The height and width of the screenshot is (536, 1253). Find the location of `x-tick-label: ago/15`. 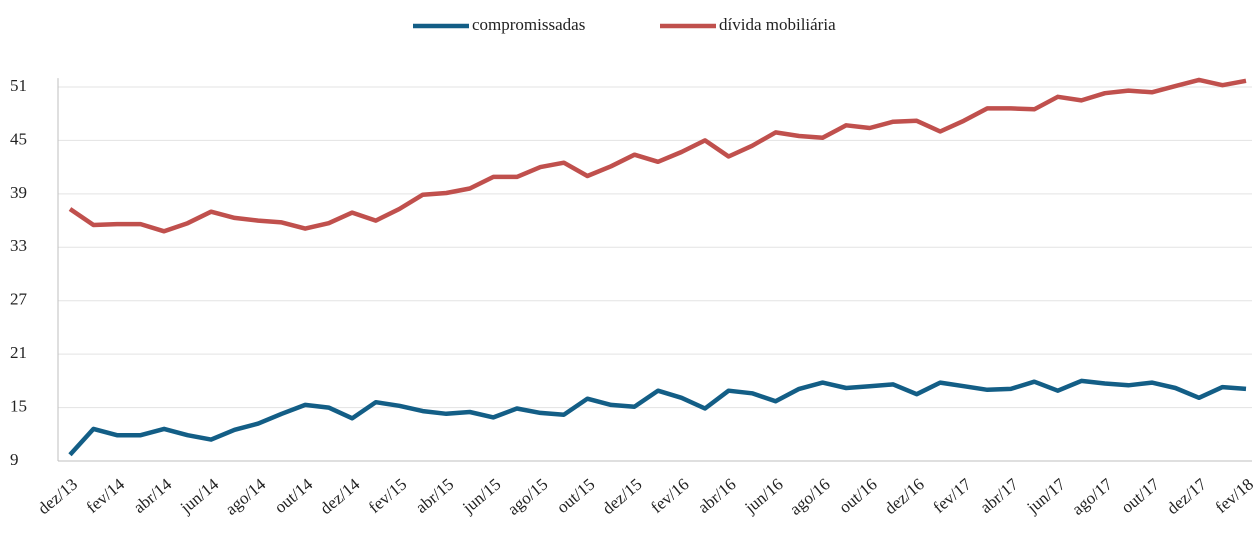

x-tick-label: ago/15 is located at coordinates (528, 497).